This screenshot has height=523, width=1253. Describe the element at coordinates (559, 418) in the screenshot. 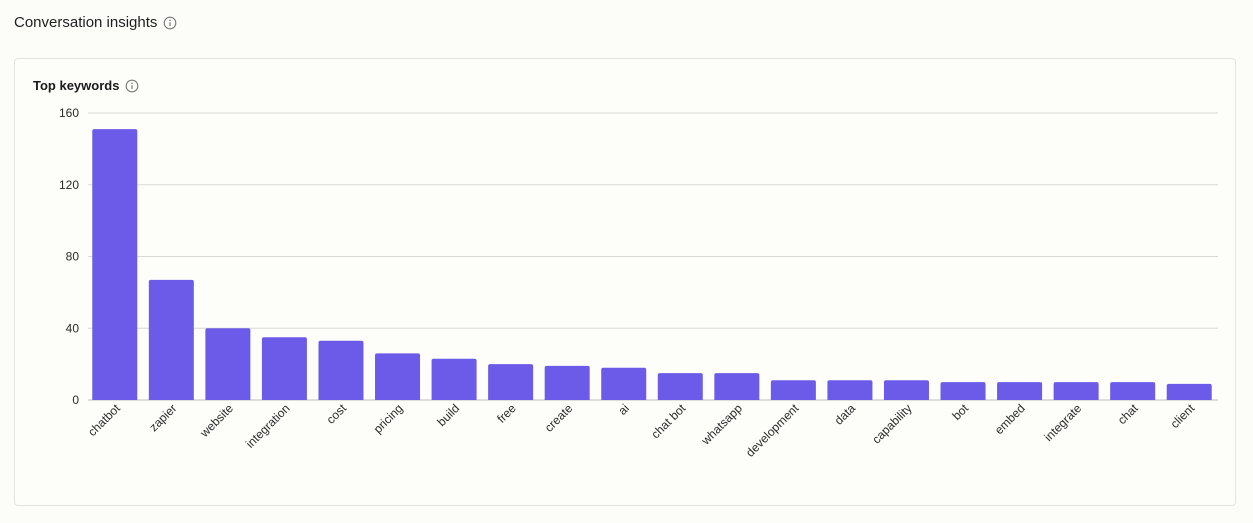

I see `x-tick-label: create` at that location.